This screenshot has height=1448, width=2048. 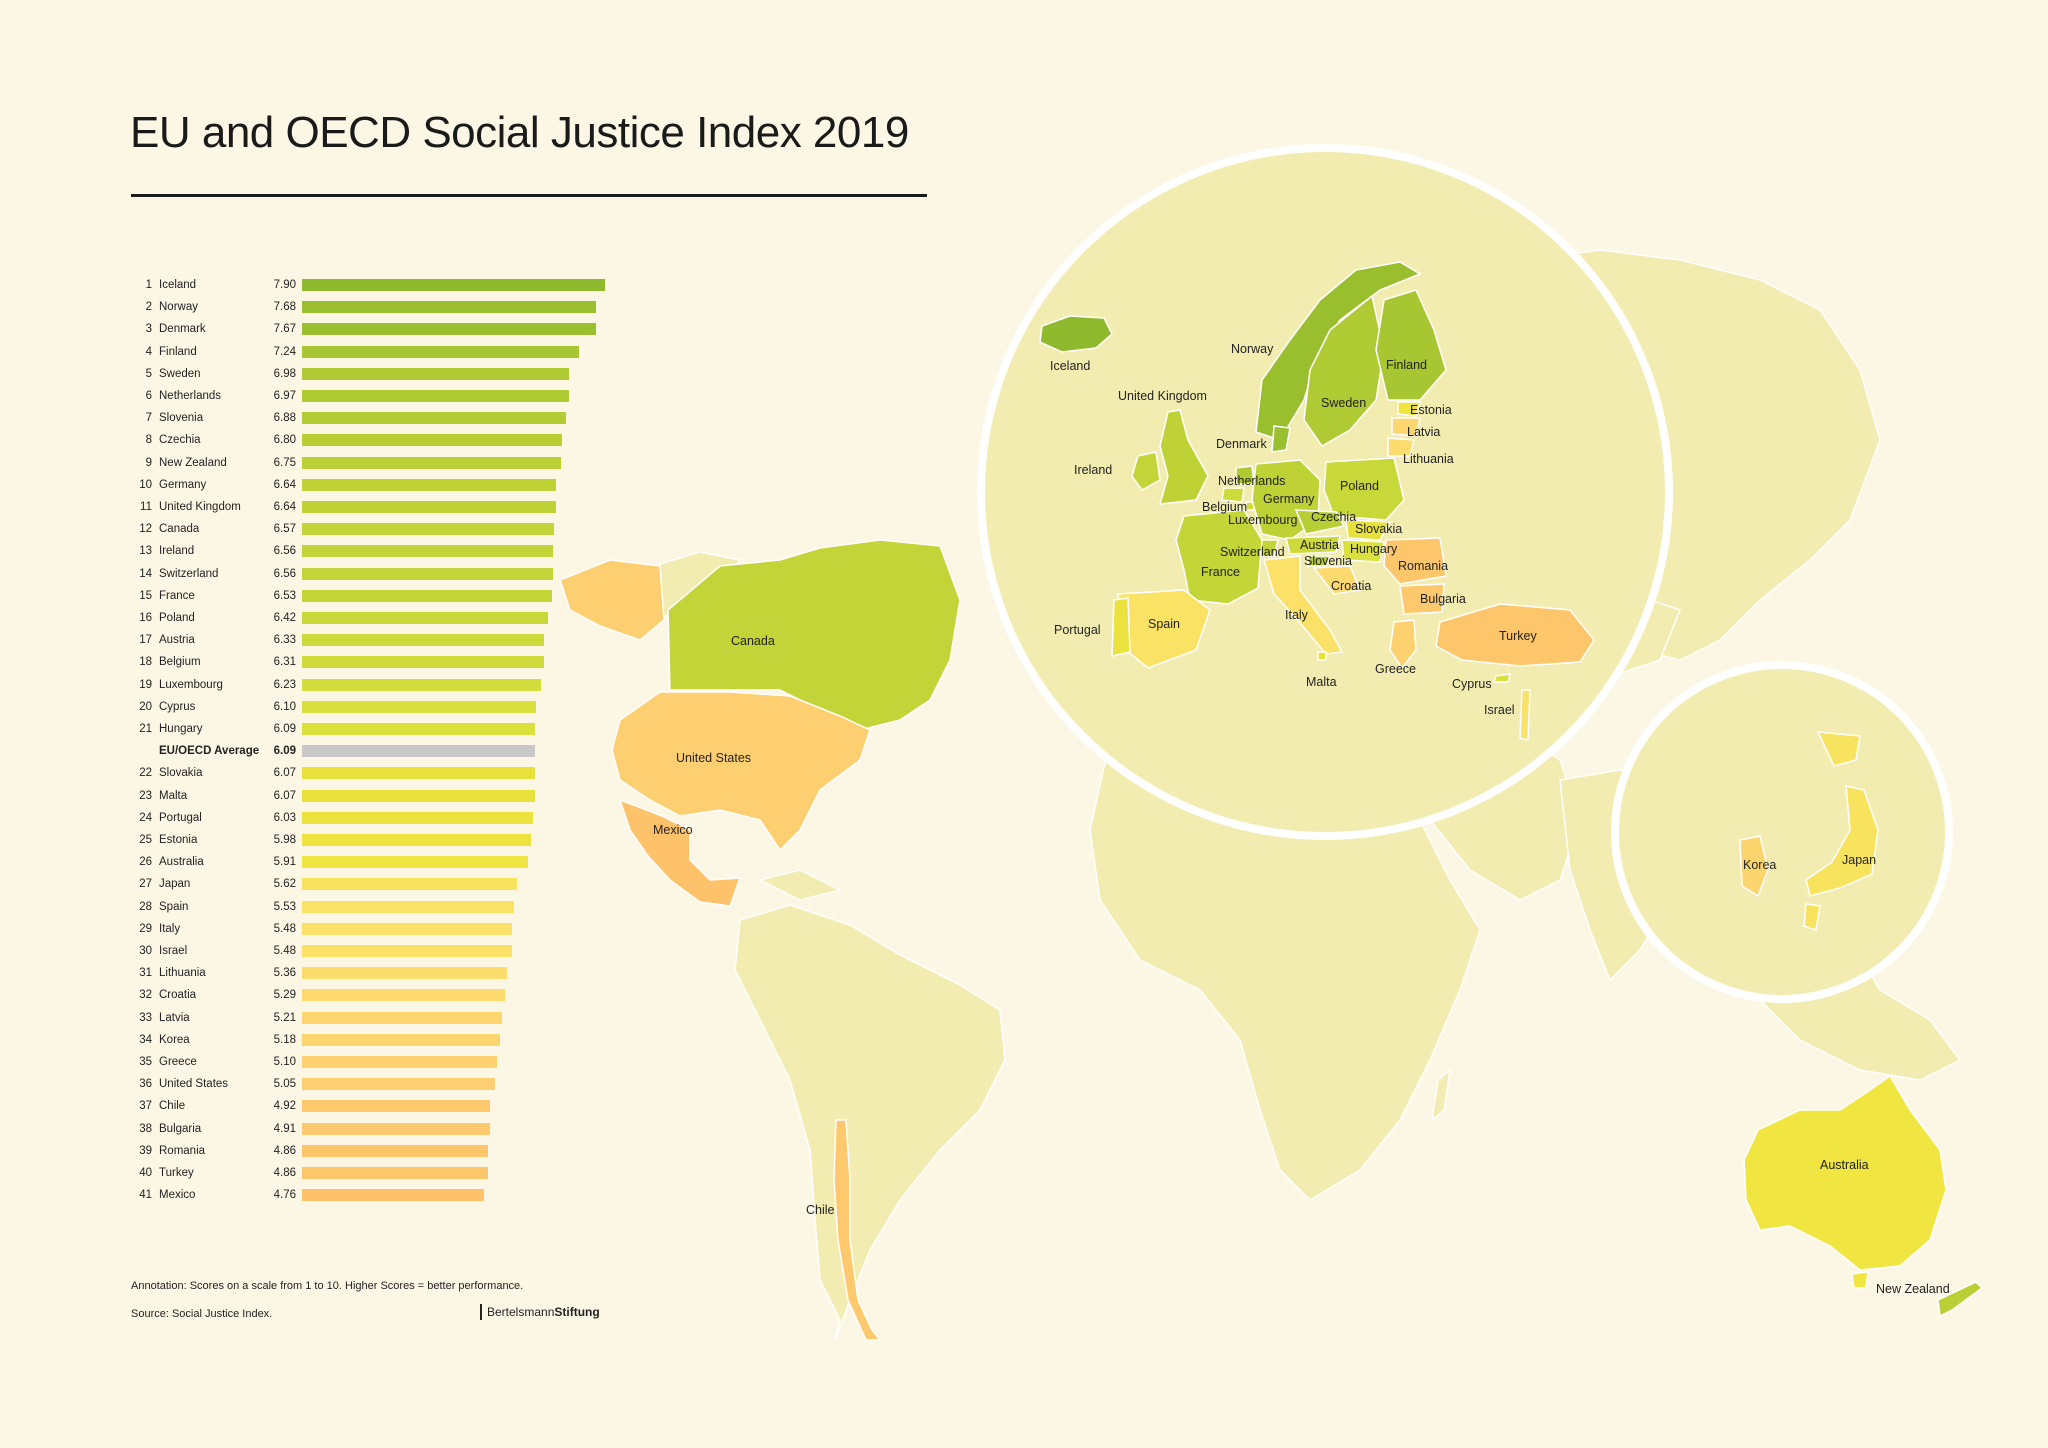 I want to click on score-label: 5.05, so click(x=284, y=1084).